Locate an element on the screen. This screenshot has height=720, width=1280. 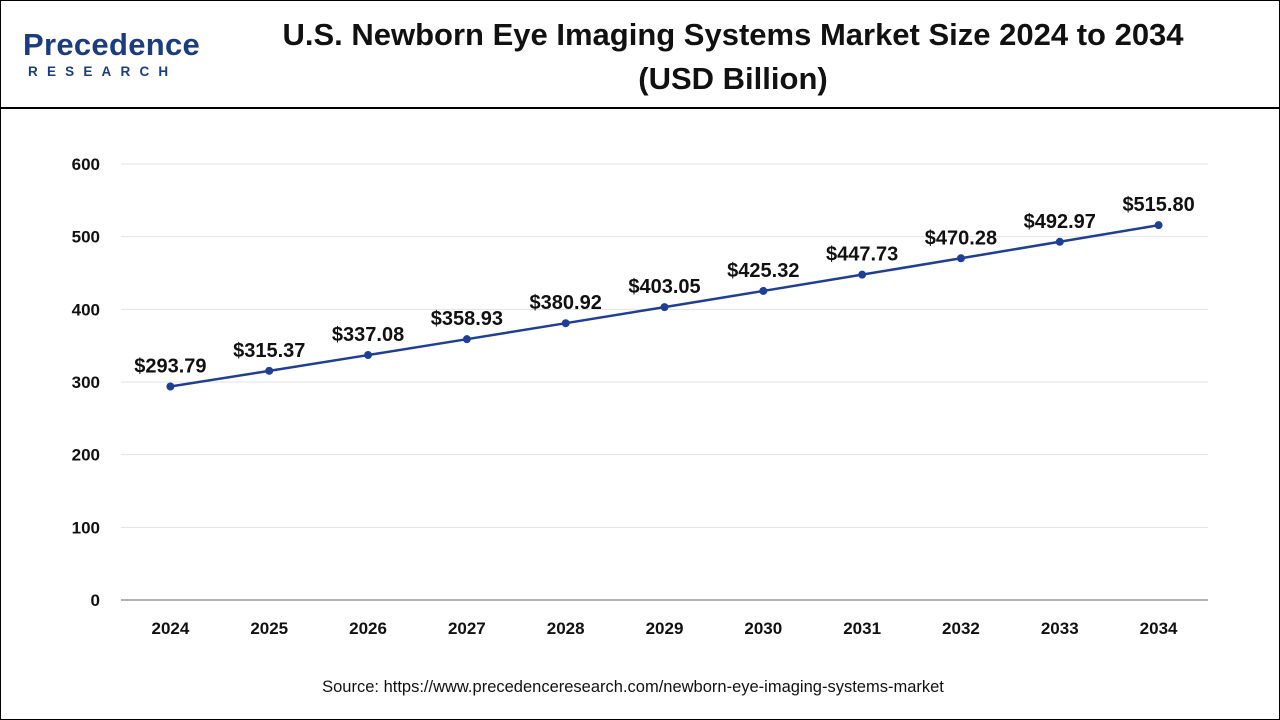
data-label: $403.05 is located at coordinates (664, 287).